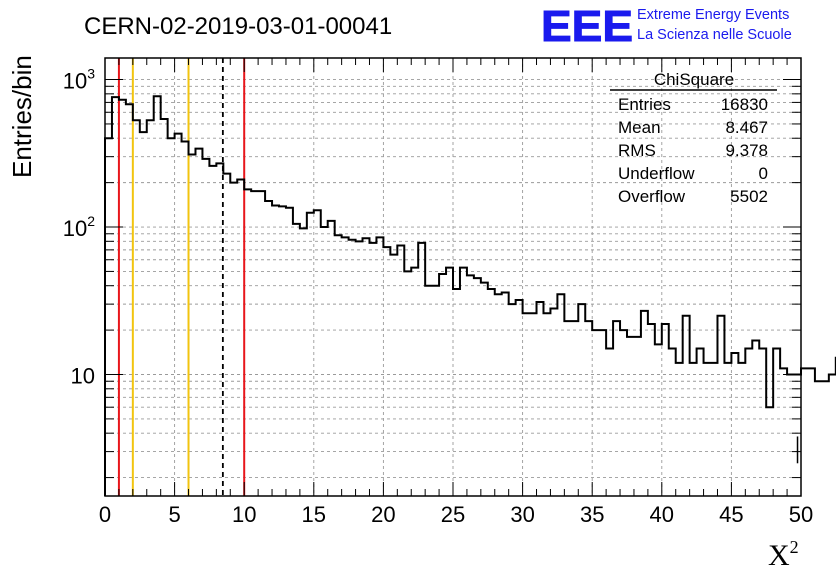 Image resolution: width=836 pixels, height=572 pixels. What do you see at coordinates (714, 35) in the screenshot?
I see `logo-line-2: La Scienza nelle Scuole` at bounding box center [714, 35].